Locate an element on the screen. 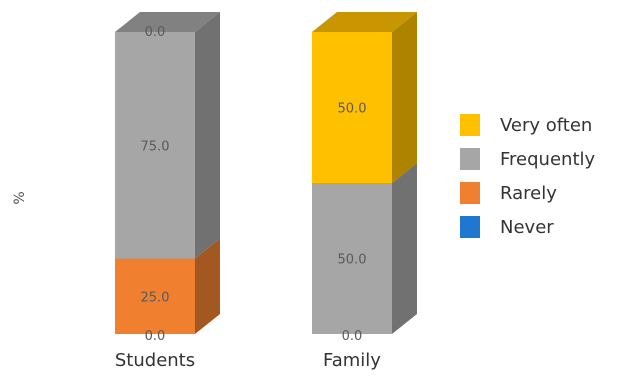  data-label-family-frequently: 50.0 is located at coordinates (352, 260).